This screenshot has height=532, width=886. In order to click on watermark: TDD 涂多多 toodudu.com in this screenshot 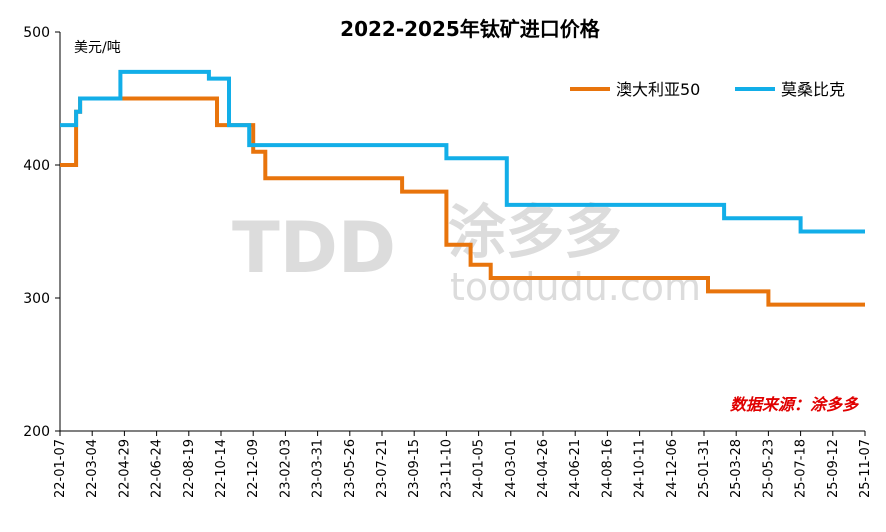, I will do `click(466, 253)`.